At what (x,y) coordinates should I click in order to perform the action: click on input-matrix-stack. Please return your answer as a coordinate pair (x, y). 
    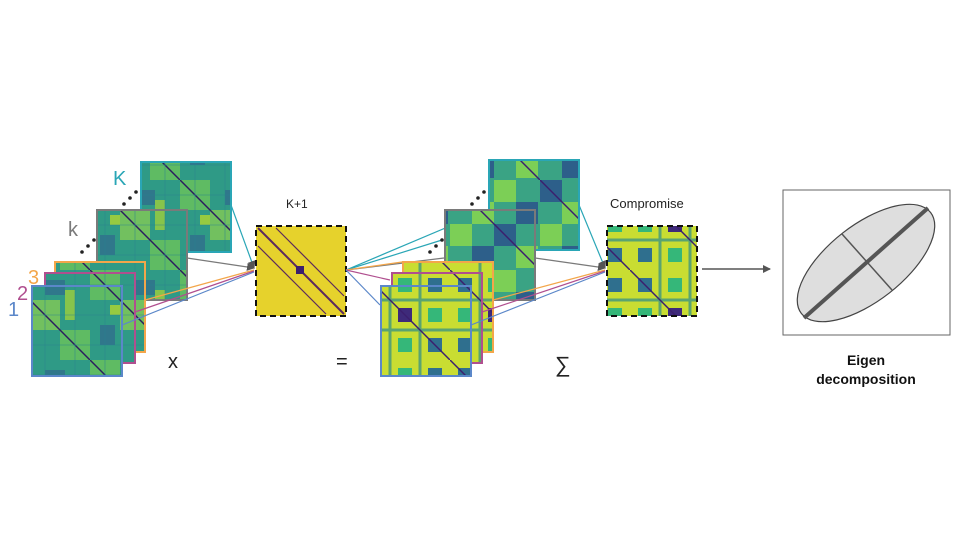
    Looking at the image, I should click on (131, 269).